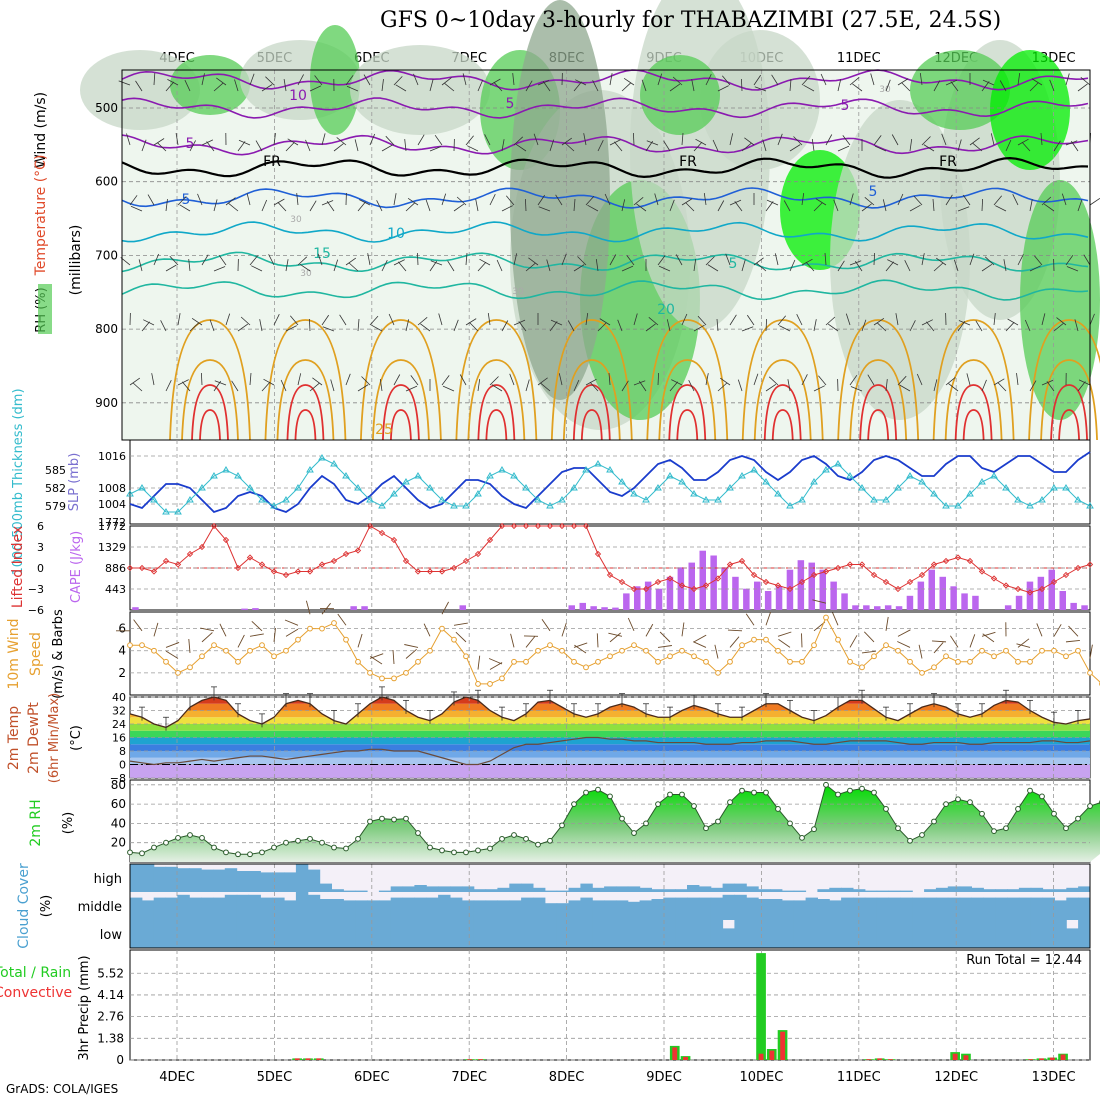  Describe the element at coordinates (112, 526) in the screenshot. I see `cape-tick-label: 1772` at that location.